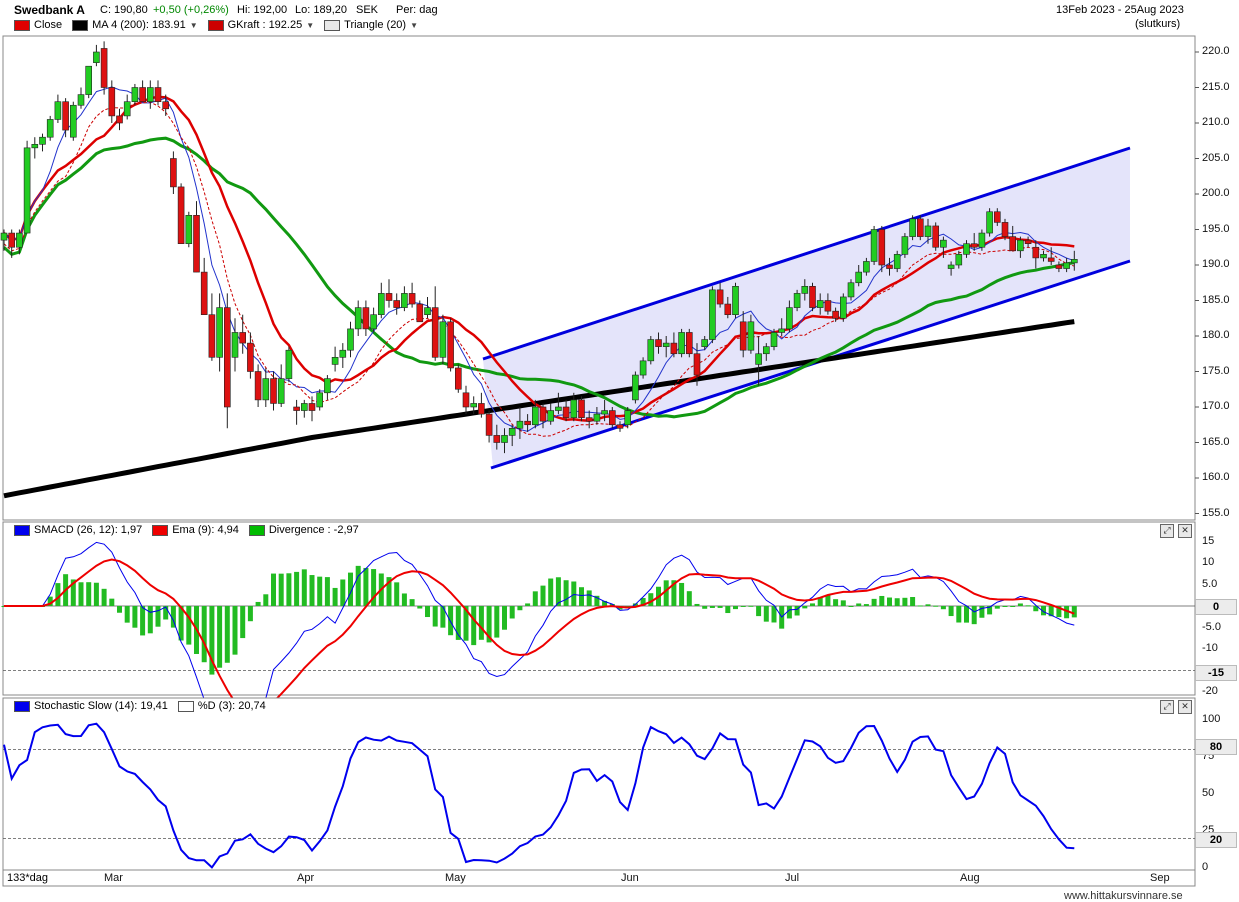 The image size is (1239, 902). I want to click on legend-smacd: SMACD (26, 12): 1,97, so click(78, 530).